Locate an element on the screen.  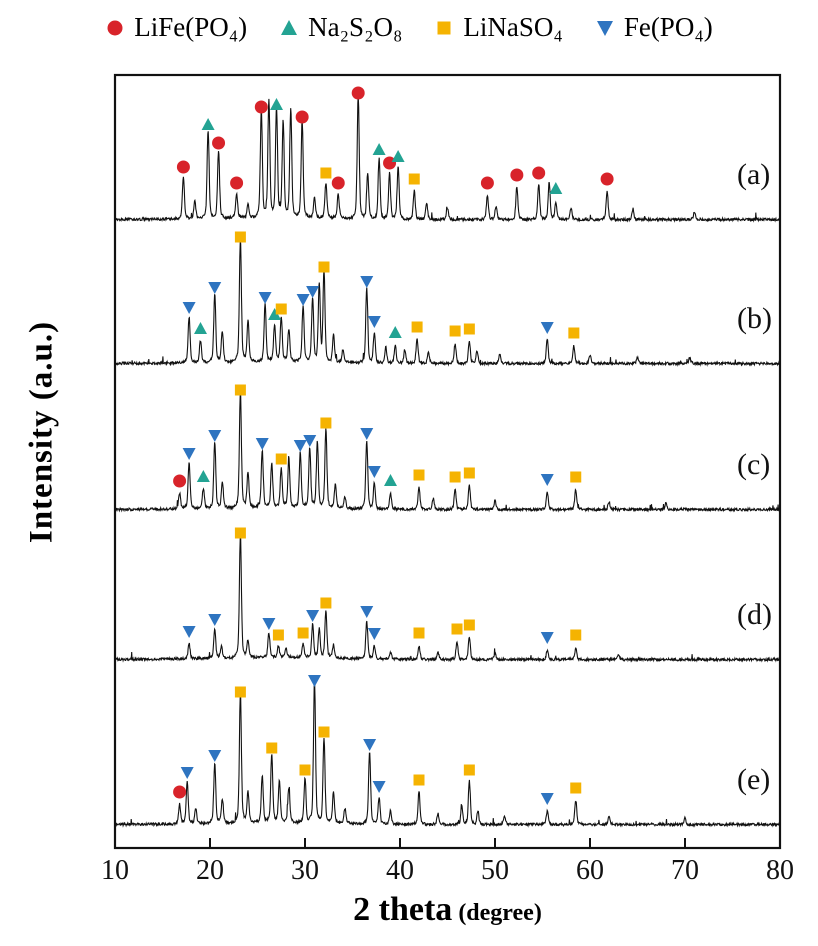
x-tick-label: 30 is located at coordinates (305, 870).